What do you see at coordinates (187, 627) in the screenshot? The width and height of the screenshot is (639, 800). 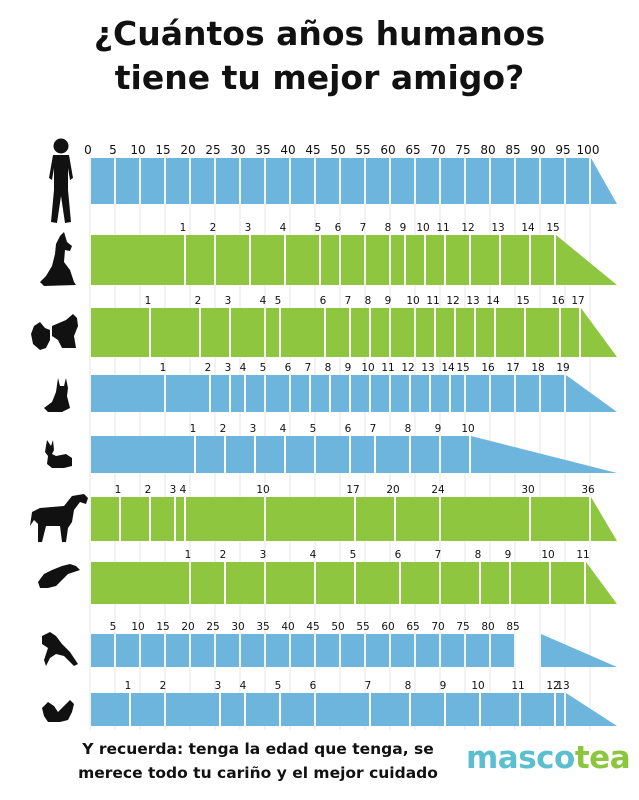 I see `age-label: 20` at bounding box center [187, 627].